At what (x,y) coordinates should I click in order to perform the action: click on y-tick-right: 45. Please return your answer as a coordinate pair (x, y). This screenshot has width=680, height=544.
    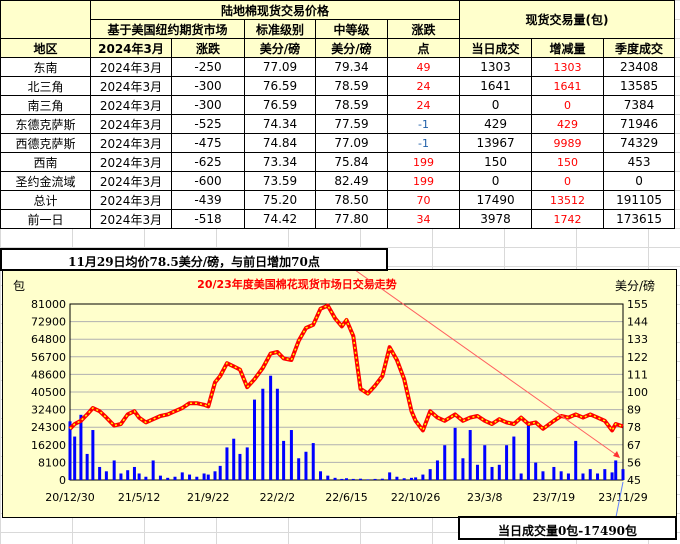
    Looking at the image, I should click on (634, 480).